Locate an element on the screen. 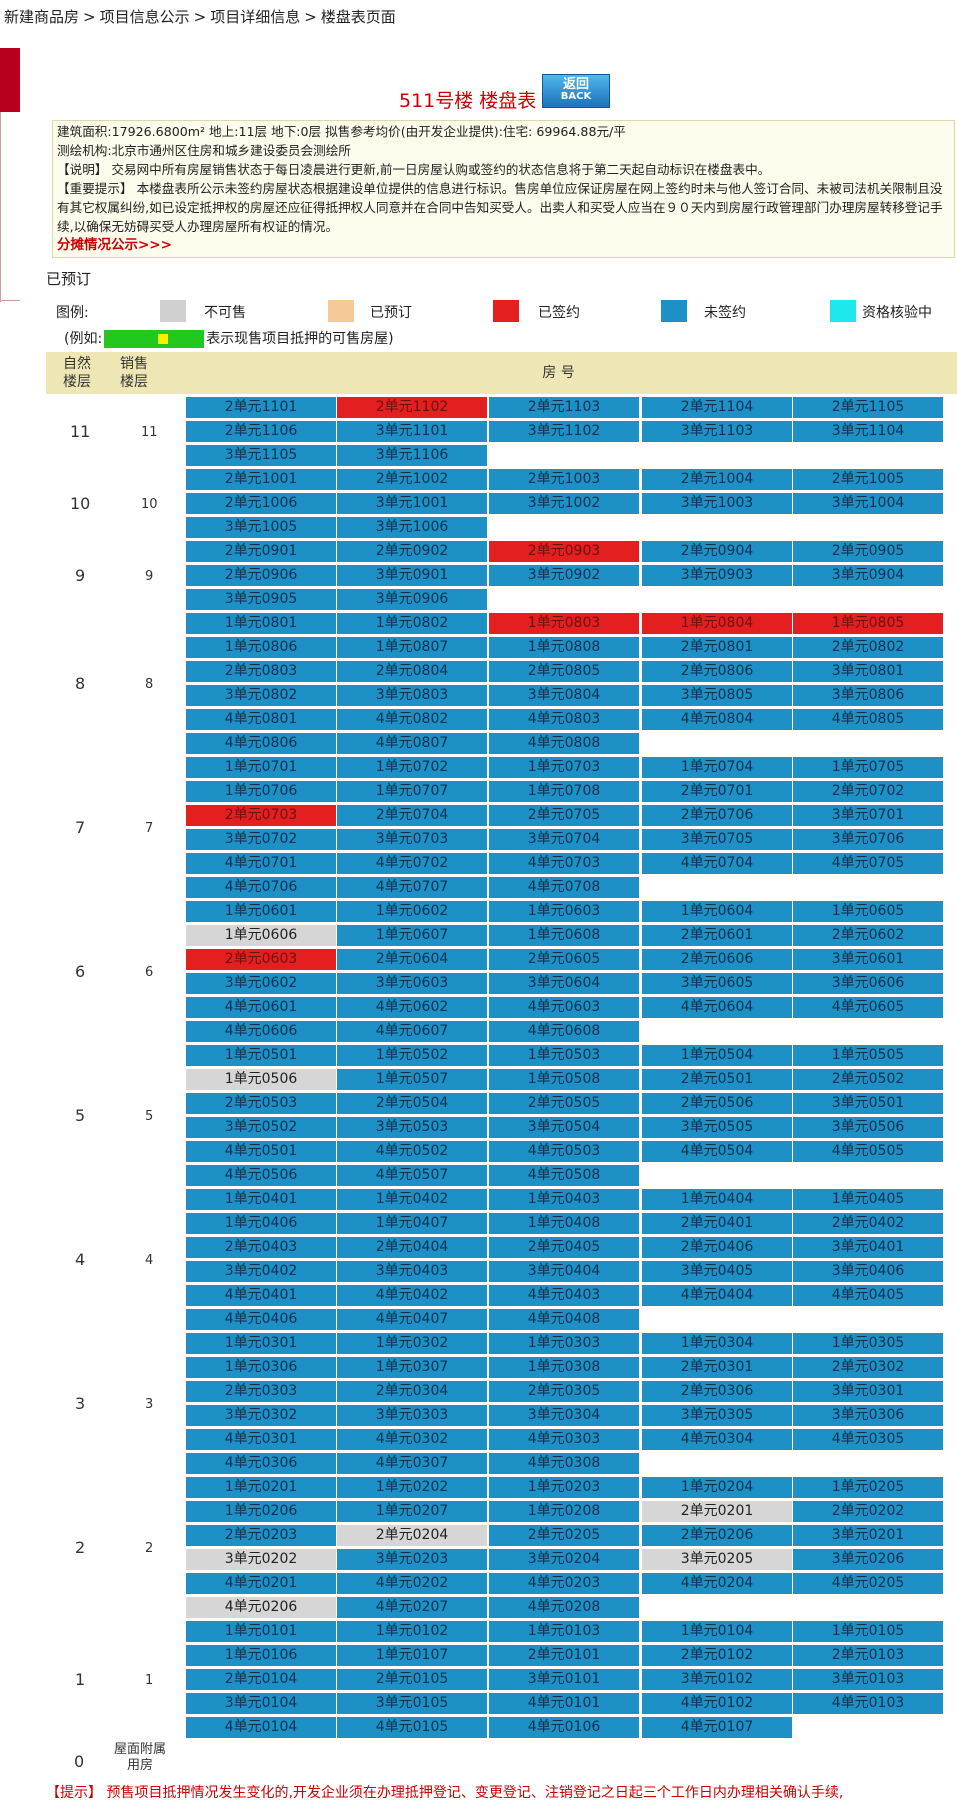 The width and height of the screenshot is (957, 1806). room-cell: 3单元0303 is located at coordinates (412, 1415).